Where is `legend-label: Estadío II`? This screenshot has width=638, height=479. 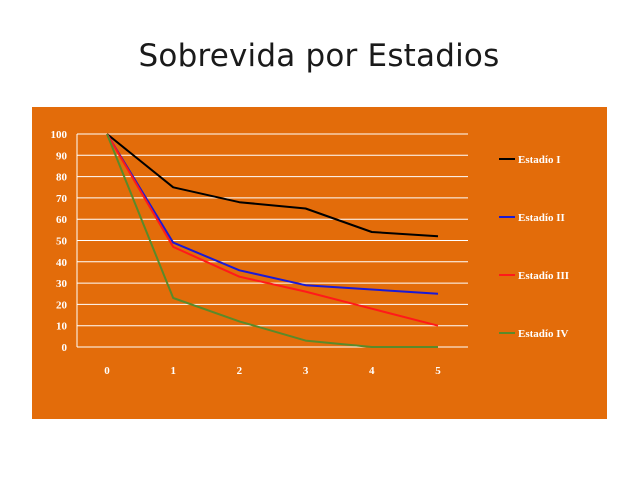 legend-label: Estadío II is located at coordinates (541, 218).